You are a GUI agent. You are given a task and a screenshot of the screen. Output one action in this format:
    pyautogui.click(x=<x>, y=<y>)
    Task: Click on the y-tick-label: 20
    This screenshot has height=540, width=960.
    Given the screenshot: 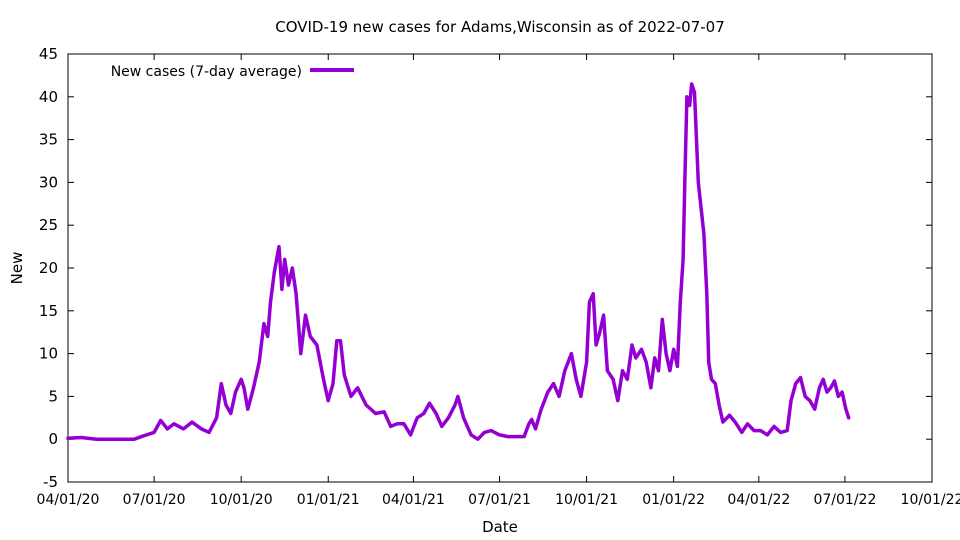 What is the action you would take?
    pyautogui.click(x=48, y=268)
    